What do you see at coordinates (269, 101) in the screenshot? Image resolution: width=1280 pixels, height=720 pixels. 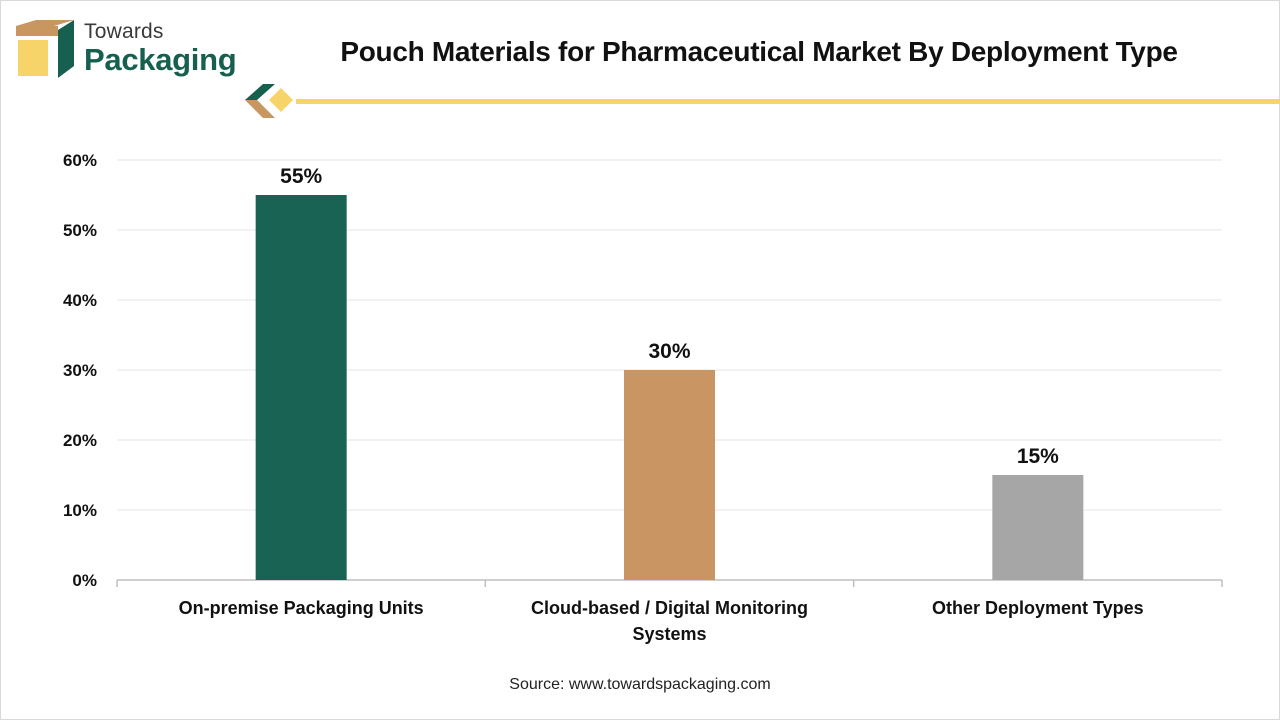 I see `title-rule-ornament` at bounding box center [269, 101].